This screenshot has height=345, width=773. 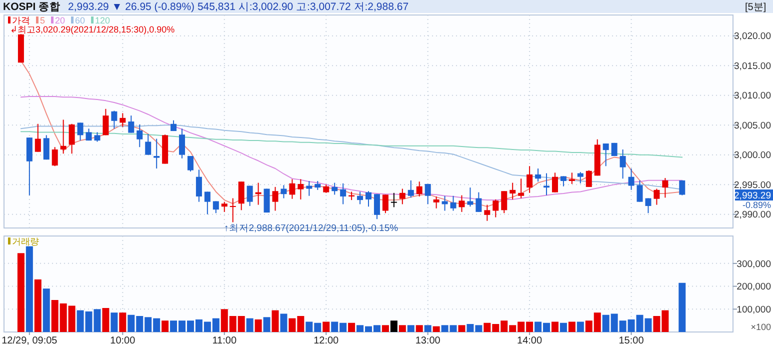 I want to click on y-tick-label: 200,000, so click(x=753, y=287).